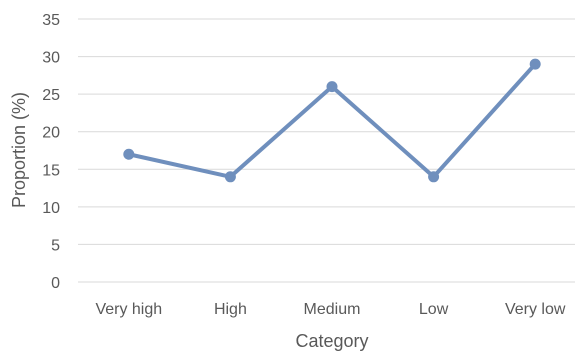 The image size is (578, 352). What do you see at coordinates (55, 283) in the screenshot?
I see `y-tick-label: 0` at bounding box center [55, 283].